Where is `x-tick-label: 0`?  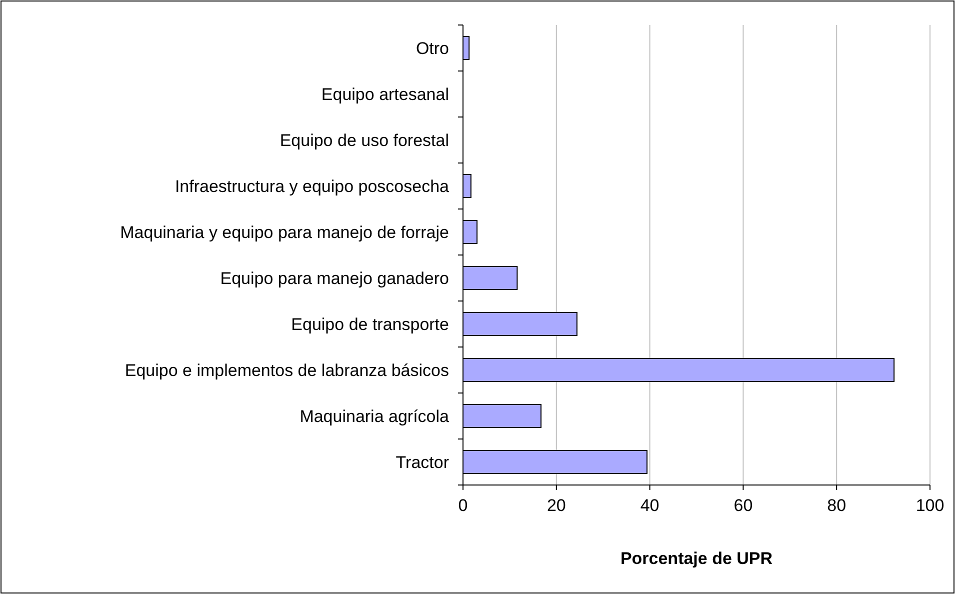
x-tick-label: 0 is located at coordinates (463, 505).